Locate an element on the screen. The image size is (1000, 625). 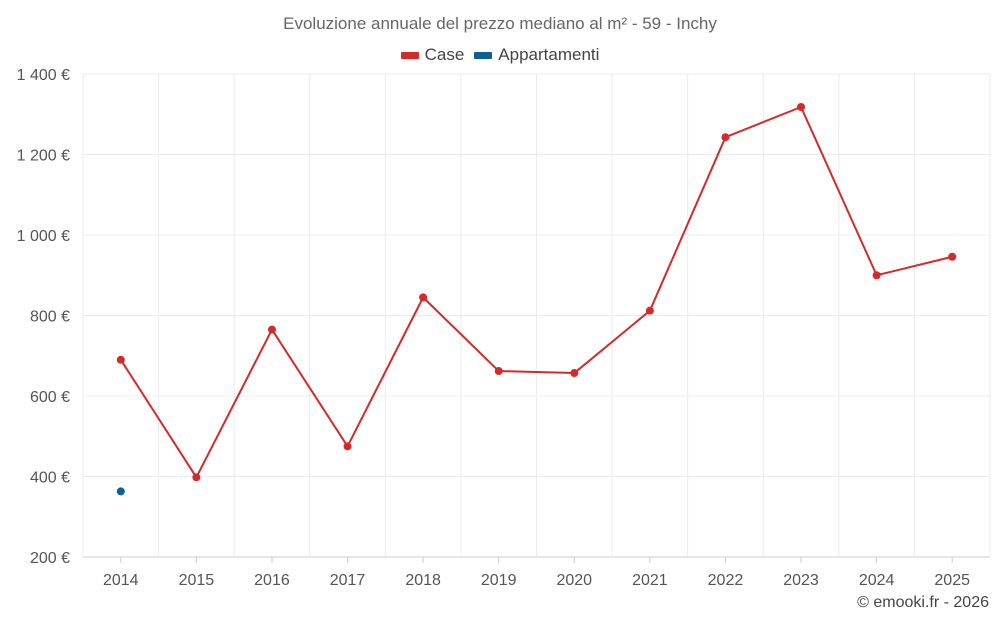
y-tick-label: 1 400 € is located at coordinates (43, 75).